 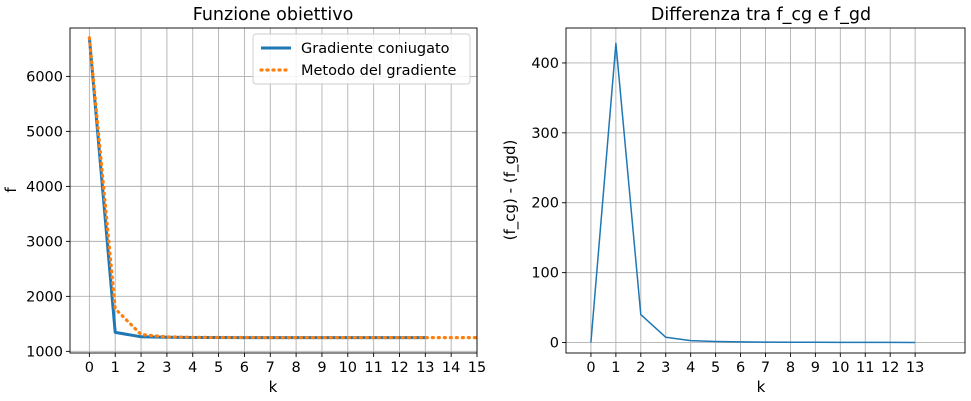 I want to click on legend: Gradiente coniugato Metodo del gradiente, so click(x=361, y=59).